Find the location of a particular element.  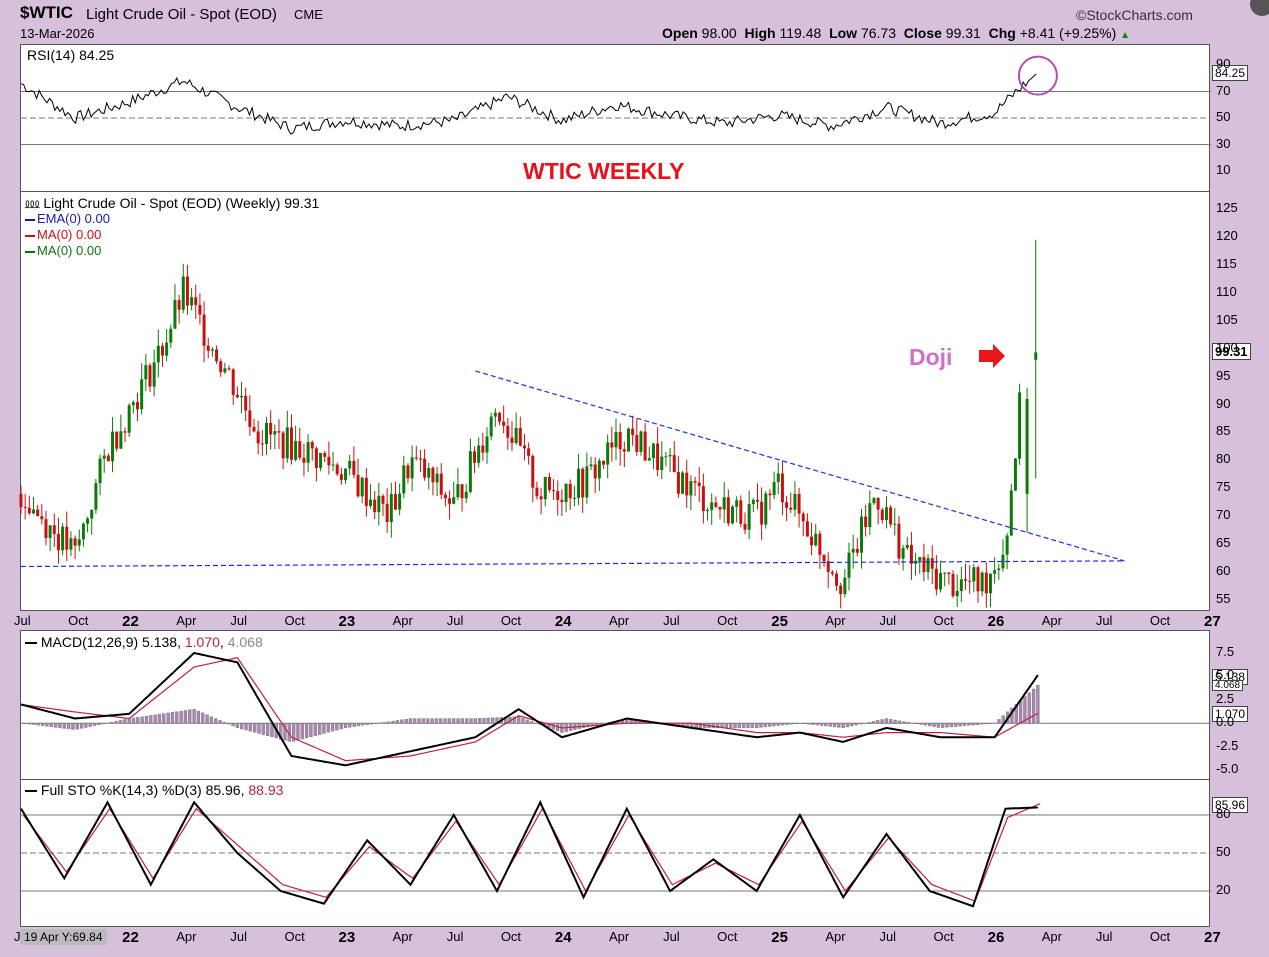

symbol: $WTIC is located at coordinates (46, 12).